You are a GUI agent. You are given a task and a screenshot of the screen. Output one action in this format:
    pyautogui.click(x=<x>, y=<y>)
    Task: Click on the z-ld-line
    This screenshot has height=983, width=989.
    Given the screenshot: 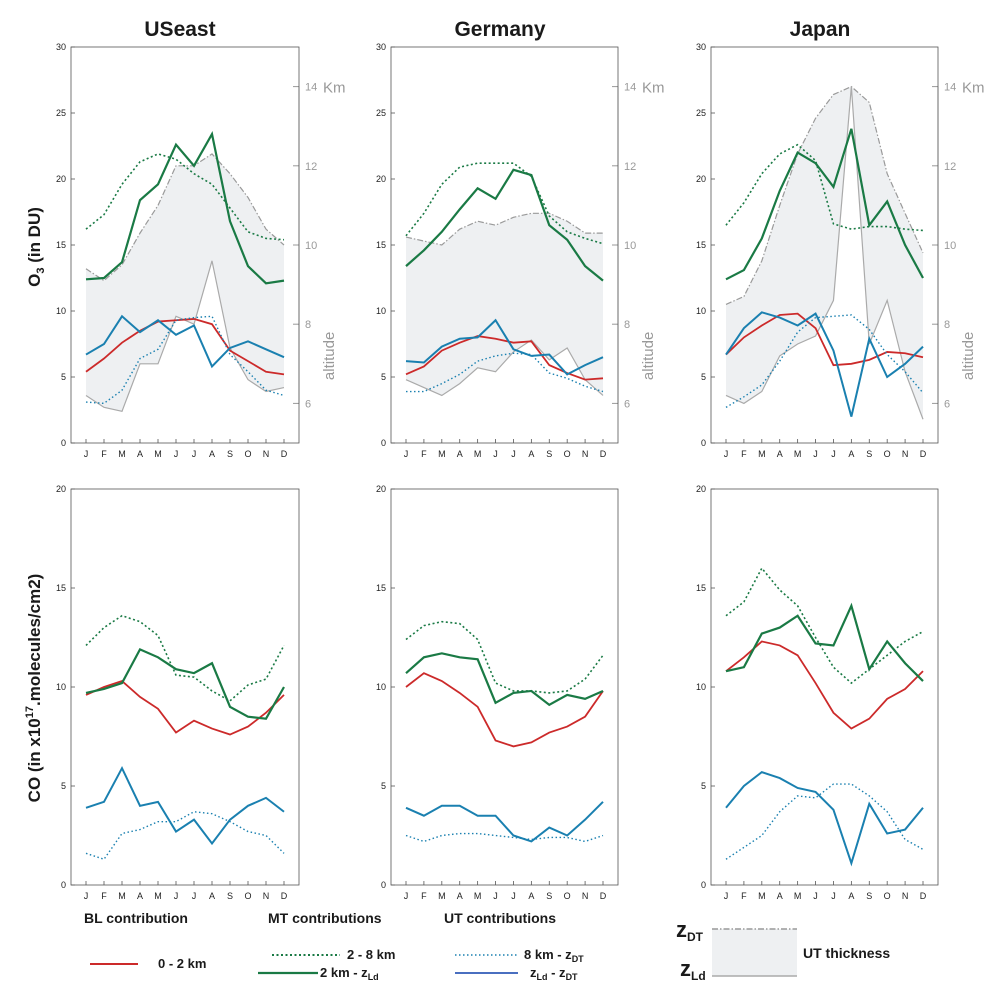 What is the action you would take?
    pyautogui.click(x=824, y=253)
    